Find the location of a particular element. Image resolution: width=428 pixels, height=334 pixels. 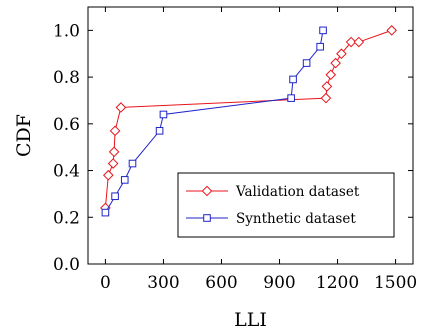

y-axis-label: CDF is located at coordinates (24, 135).